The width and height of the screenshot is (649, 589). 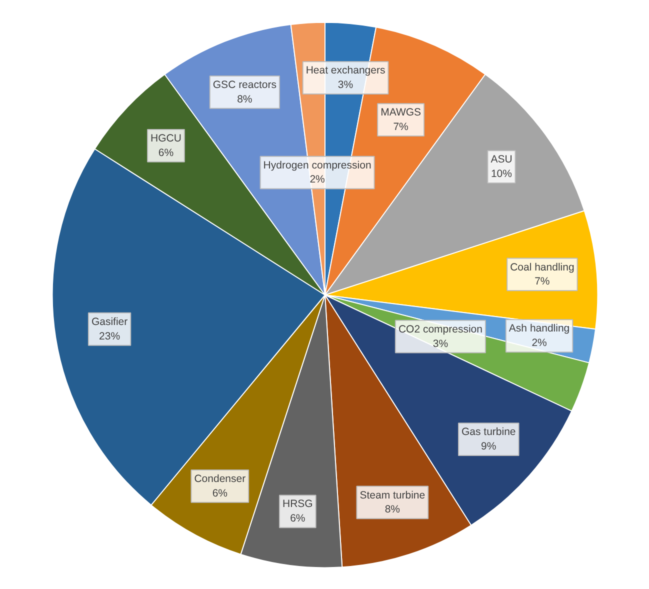 I want to click on slice-label: Steam turbine, so click(x=393, y=495).